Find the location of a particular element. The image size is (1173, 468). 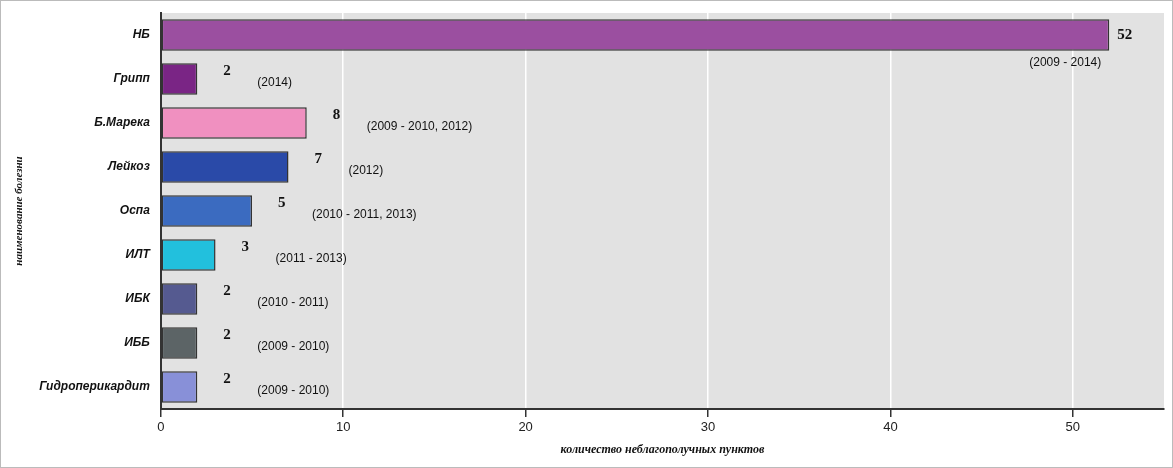

annotation: (2012) is located at coordinates (366, 170).